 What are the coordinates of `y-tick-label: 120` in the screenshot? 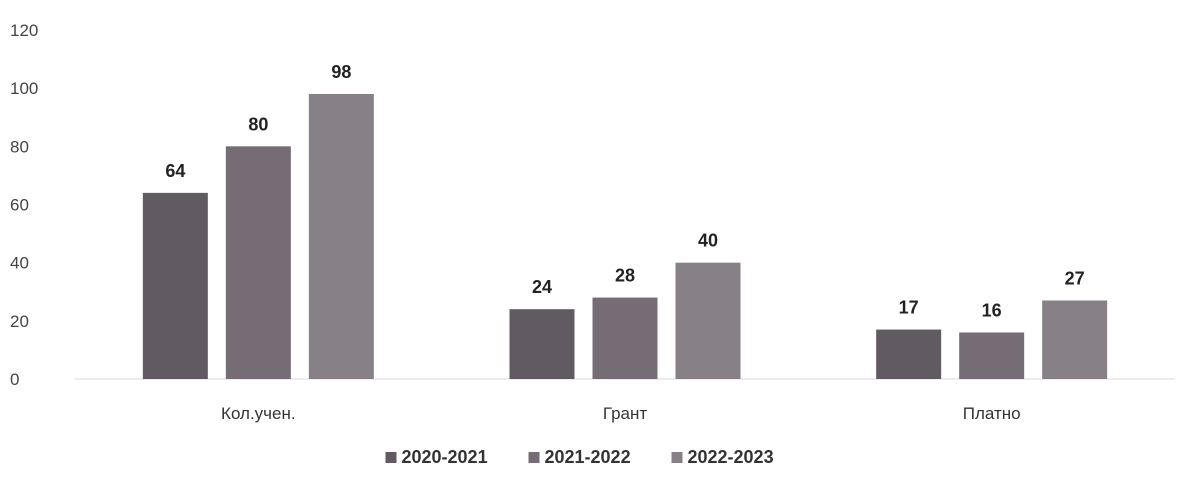 It's located at (24, 30).